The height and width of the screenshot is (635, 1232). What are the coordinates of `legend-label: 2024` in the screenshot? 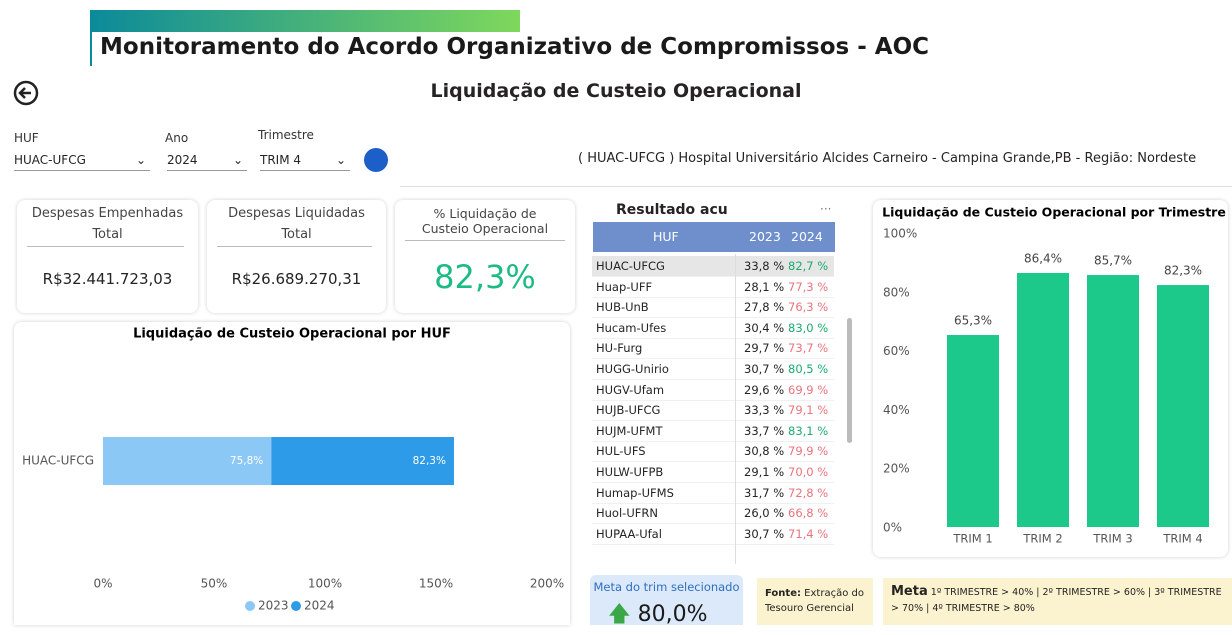 It's located at (319, 606).